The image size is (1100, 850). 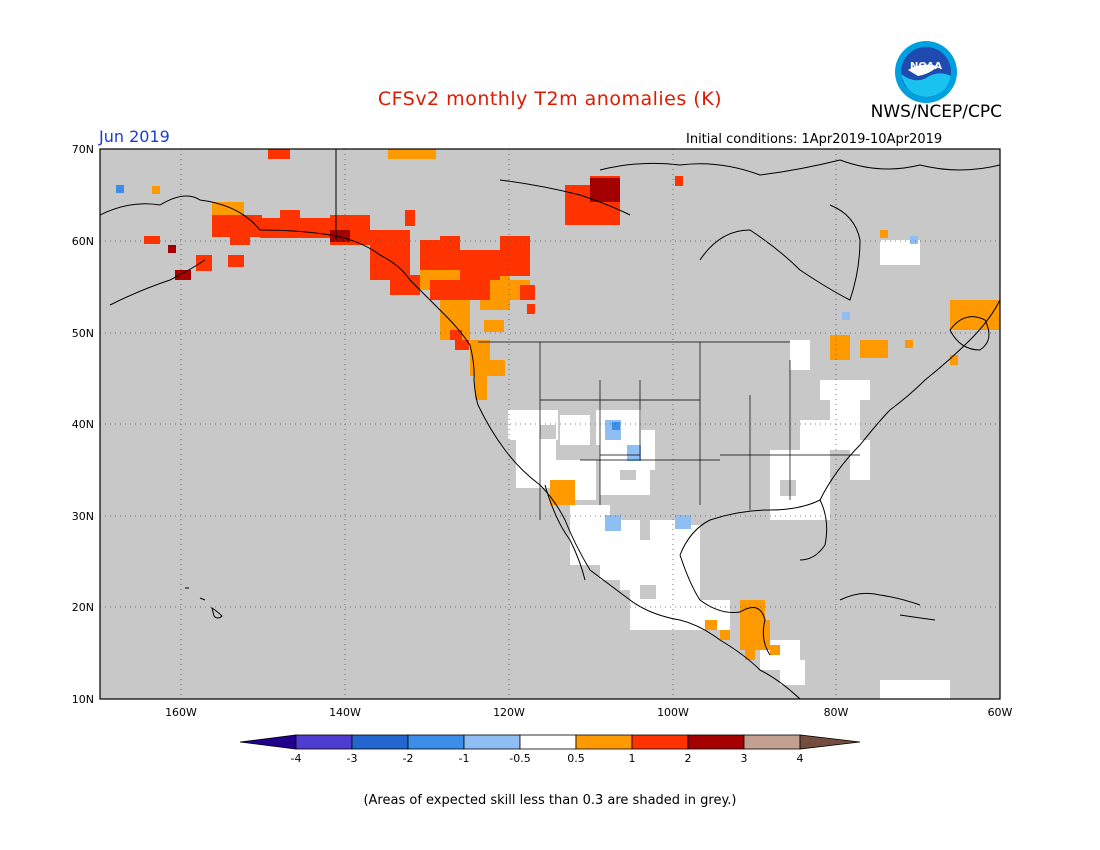 What do you see at coordinates (668, 512) in the screenshot?
I see `grey-patches` at bounding box center [668, 512].